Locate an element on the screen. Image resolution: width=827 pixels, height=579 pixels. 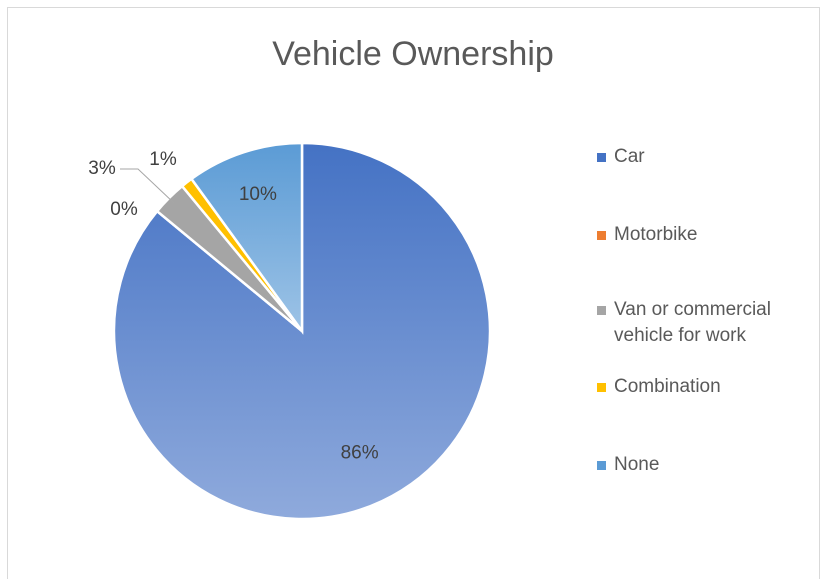
legend-item: Combination is located at coordinates (697, 387).